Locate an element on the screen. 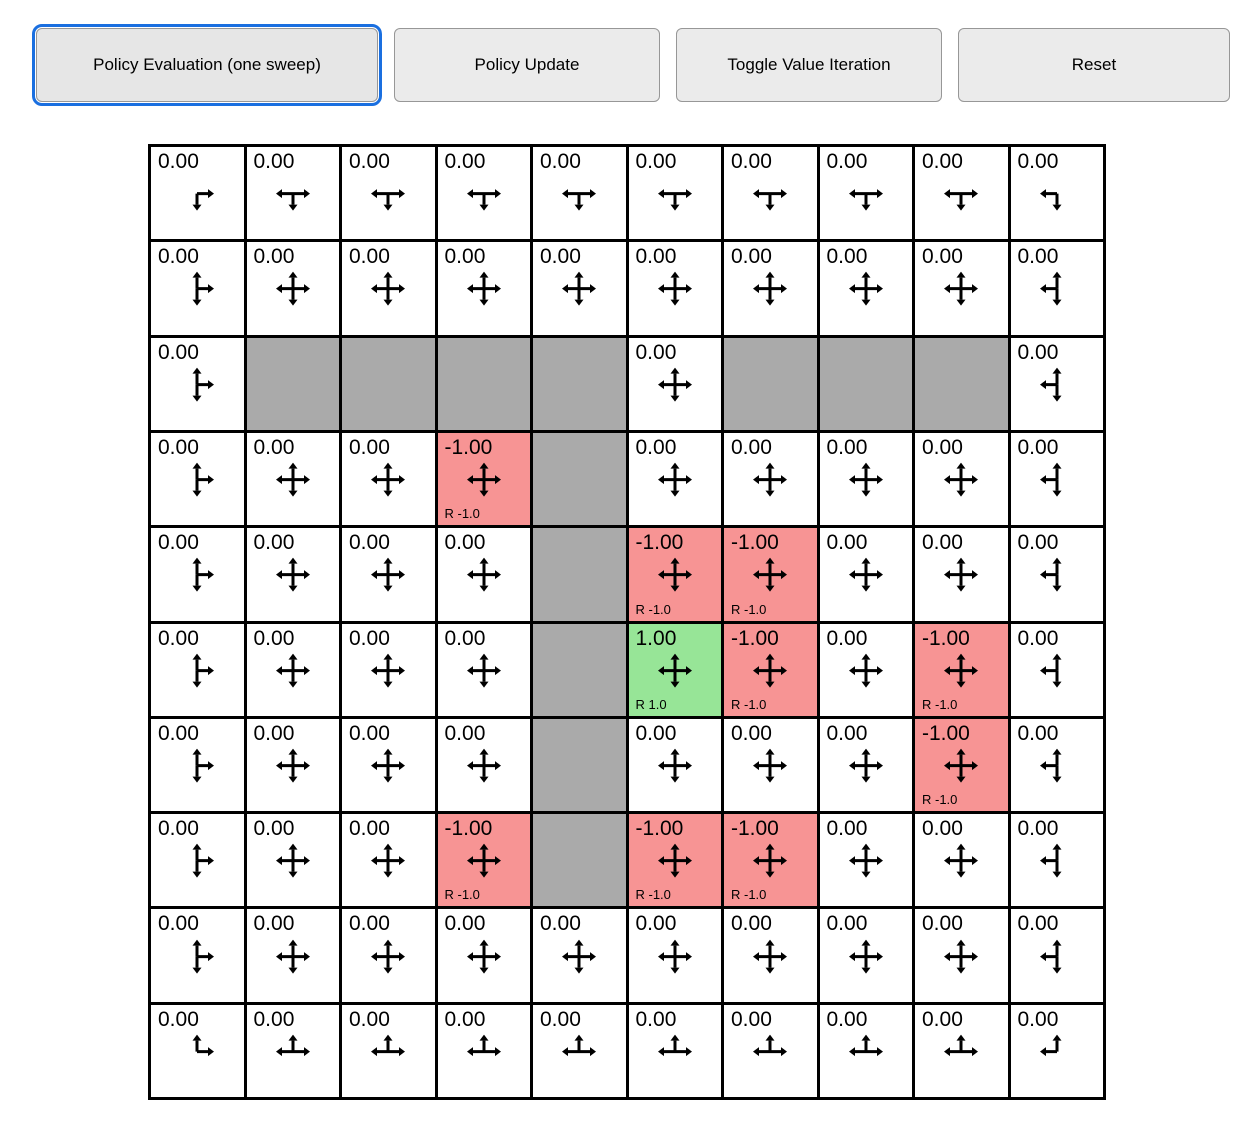 This screenshot has width=1248, height=1128. policy-evaluation-button: Policy Evaluation (one sweep) is located at coordinates (207, 65).